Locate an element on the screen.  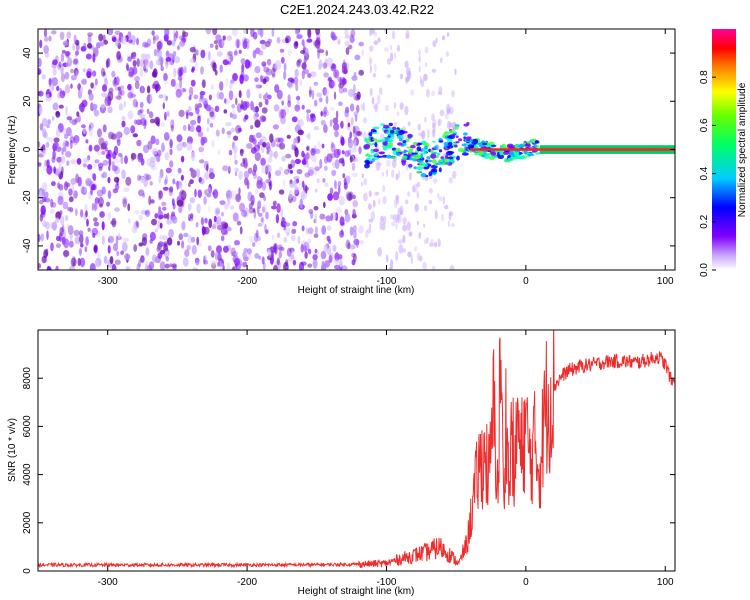
colorbar-tick-label: 0.4 is located at coordinates (704, 173).